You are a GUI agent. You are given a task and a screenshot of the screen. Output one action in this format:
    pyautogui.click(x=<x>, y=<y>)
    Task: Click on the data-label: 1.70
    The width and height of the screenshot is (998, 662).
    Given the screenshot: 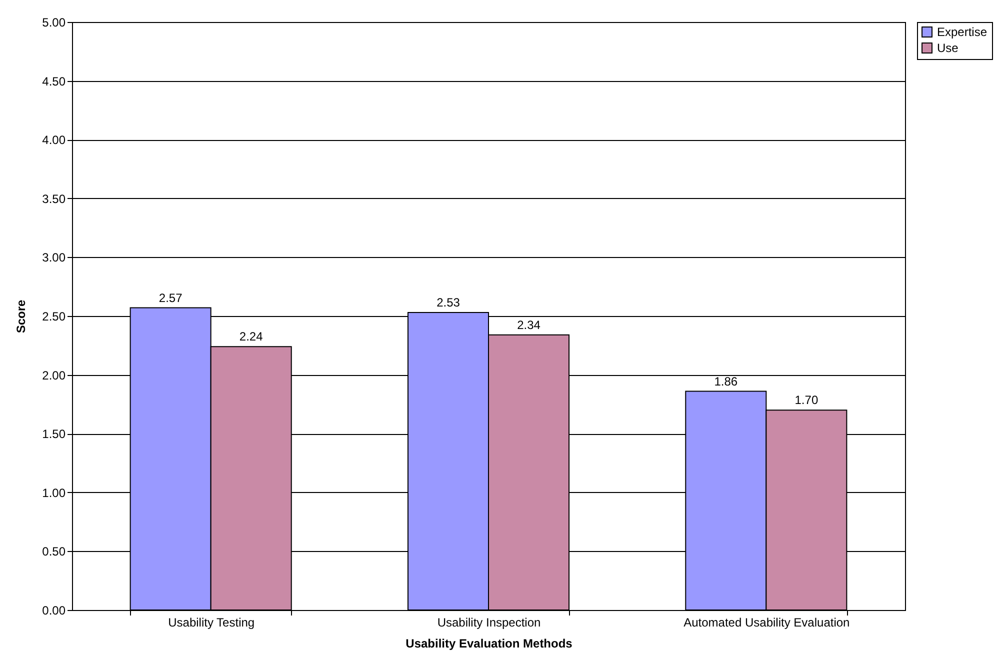 What is the action you would take?
    pyautogui.click(x=806, y=400)
    